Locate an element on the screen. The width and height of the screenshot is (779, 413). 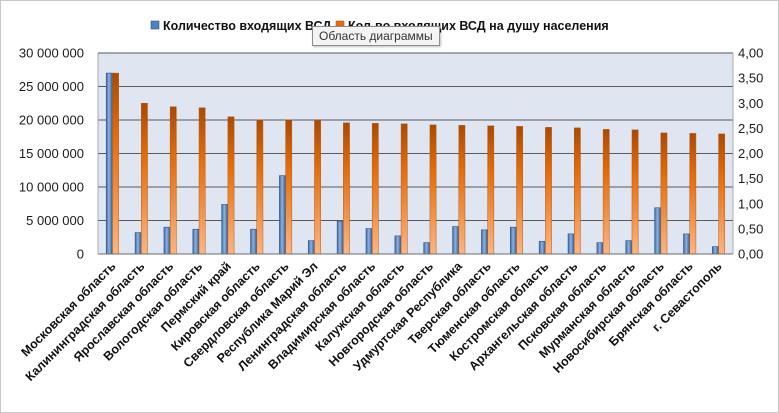
y-left-tick-label: 10 000 000 is located at coordinates (51, 187).